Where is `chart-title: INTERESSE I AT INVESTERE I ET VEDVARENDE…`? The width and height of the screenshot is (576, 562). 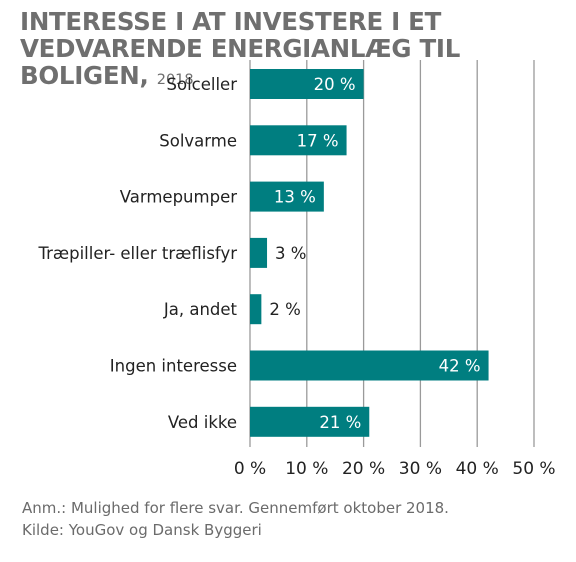 chart-title: INTERESSE I AT INVESTERE I ET VEDVARENDE… is located at coordinates (295, 51).